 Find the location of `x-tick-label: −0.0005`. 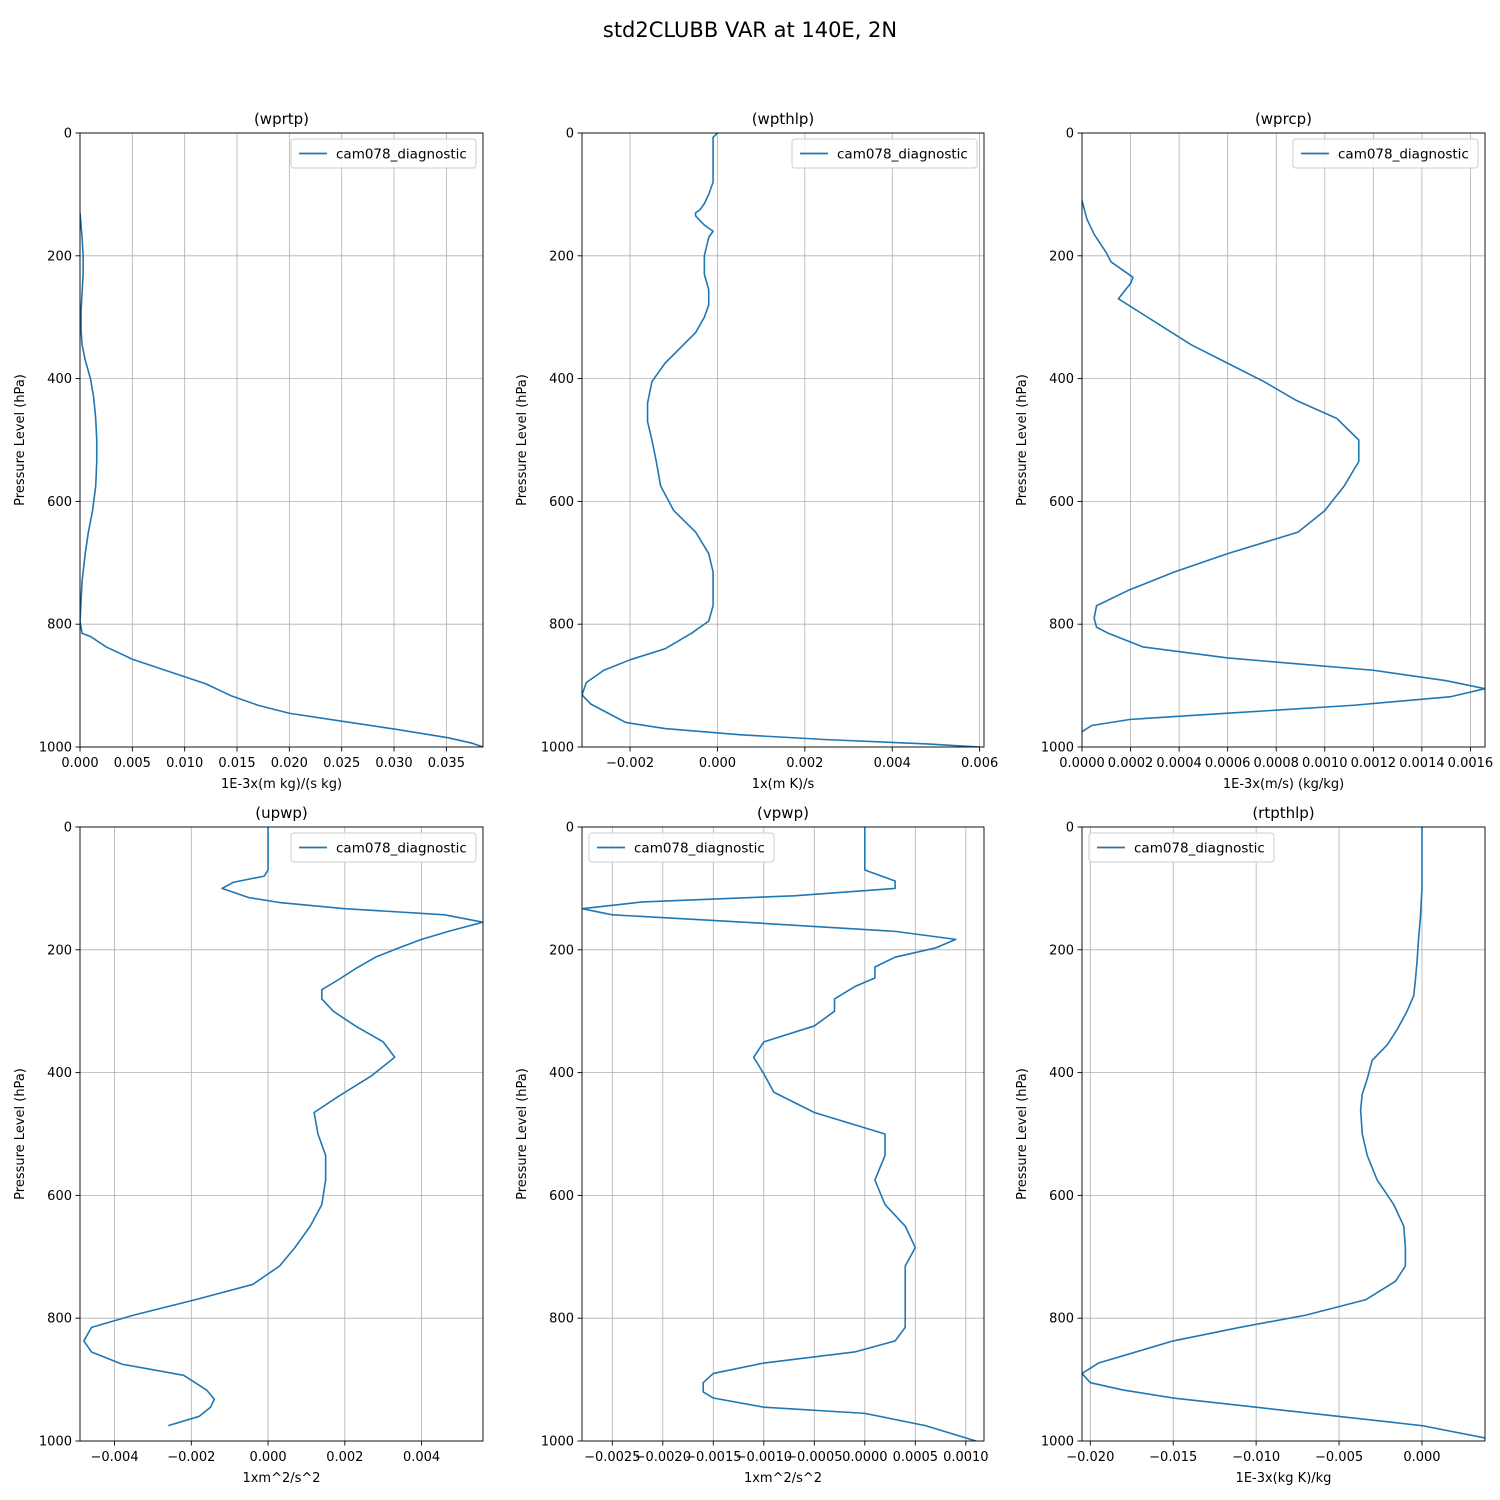

x-tick-label: −0.0005 is located at coordinates (814, 1457).